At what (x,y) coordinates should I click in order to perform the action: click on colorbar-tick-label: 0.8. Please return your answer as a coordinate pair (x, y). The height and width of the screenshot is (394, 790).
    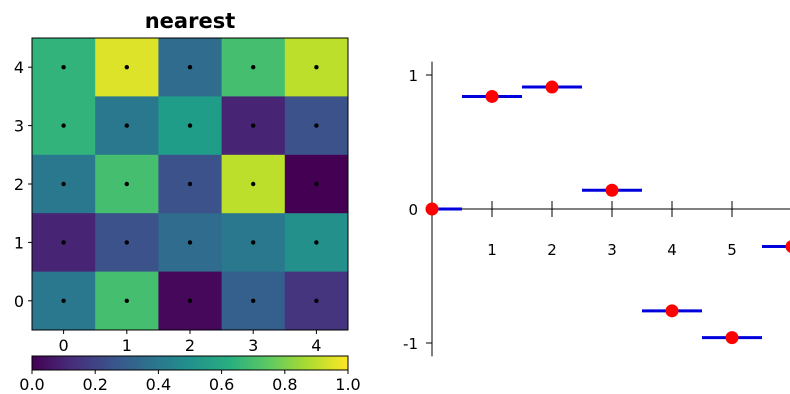
    Looking at the image, I should click on (284, 384).